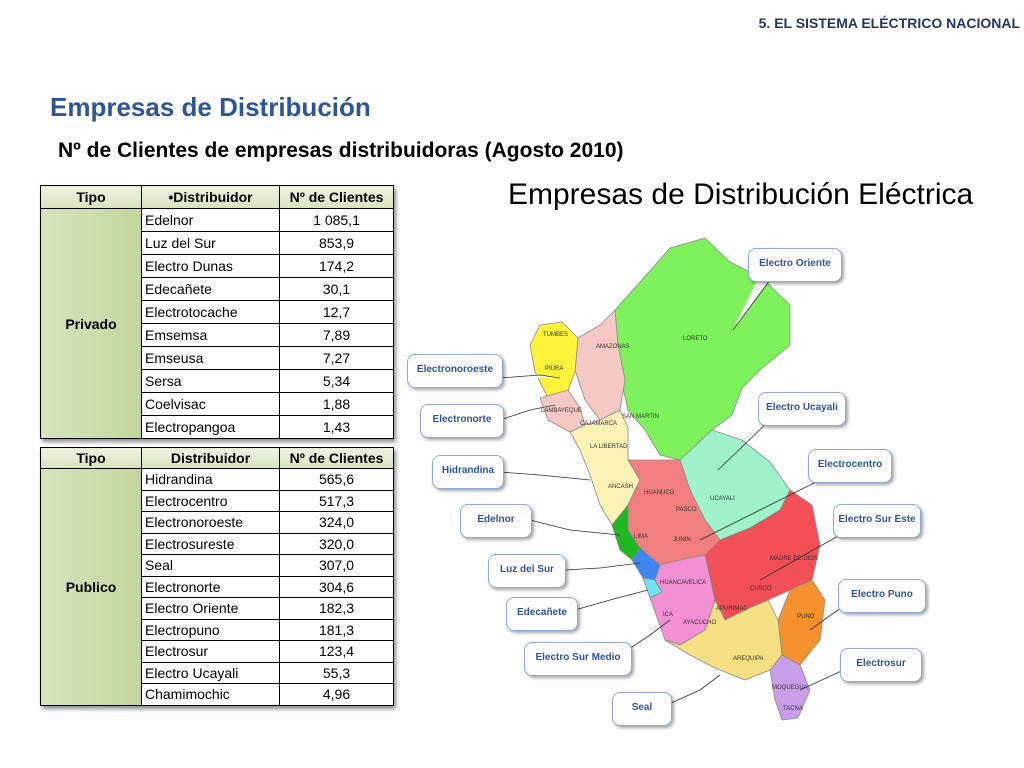 The height and width of the screenshot is (768, 1024). I want to click on clientes-cell: 123,4, so click(336, 651).